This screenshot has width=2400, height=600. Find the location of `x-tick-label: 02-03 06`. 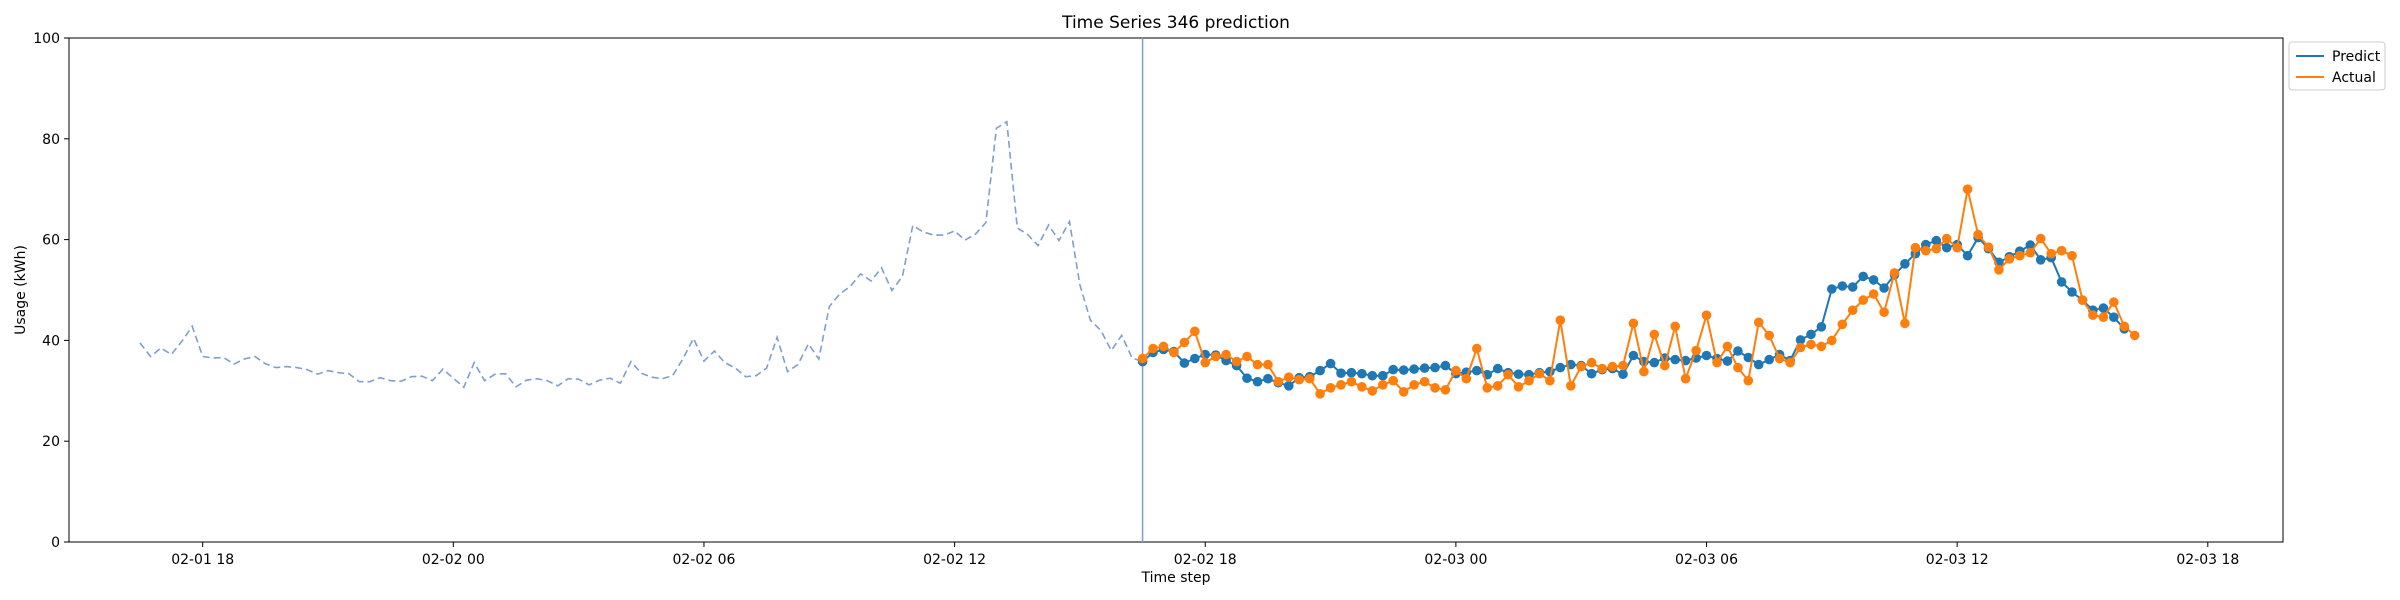

x-tick-label: 02-03 06 is located at coordinates (1706, 560).